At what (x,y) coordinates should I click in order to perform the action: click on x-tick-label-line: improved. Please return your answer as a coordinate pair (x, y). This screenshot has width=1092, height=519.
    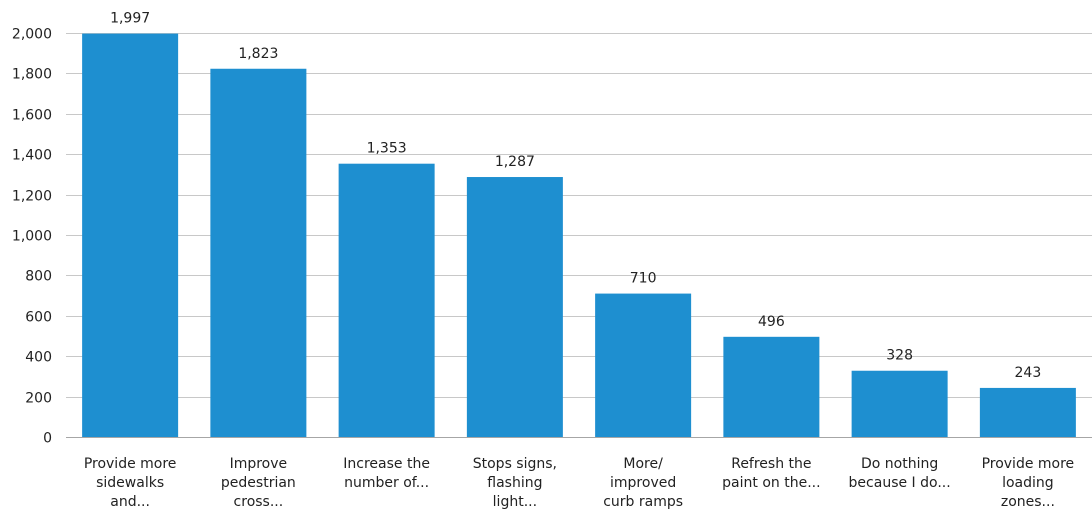
    Looking at the image, I should click on (643, 483).